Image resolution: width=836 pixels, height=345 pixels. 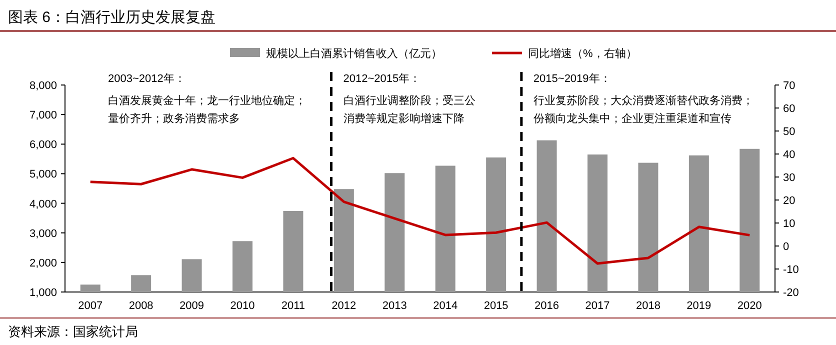 I want to click on y2-tick-label: -20, so click(x=791, y=293).